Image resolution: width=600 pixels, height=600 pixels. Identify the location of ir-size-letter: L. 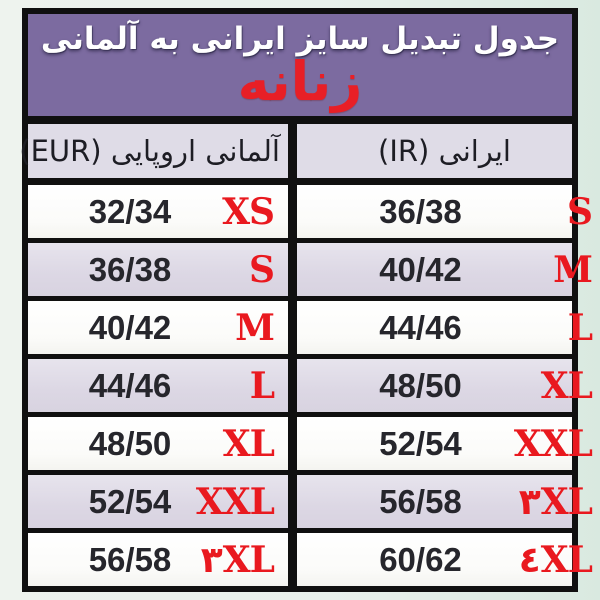
(580, 327).